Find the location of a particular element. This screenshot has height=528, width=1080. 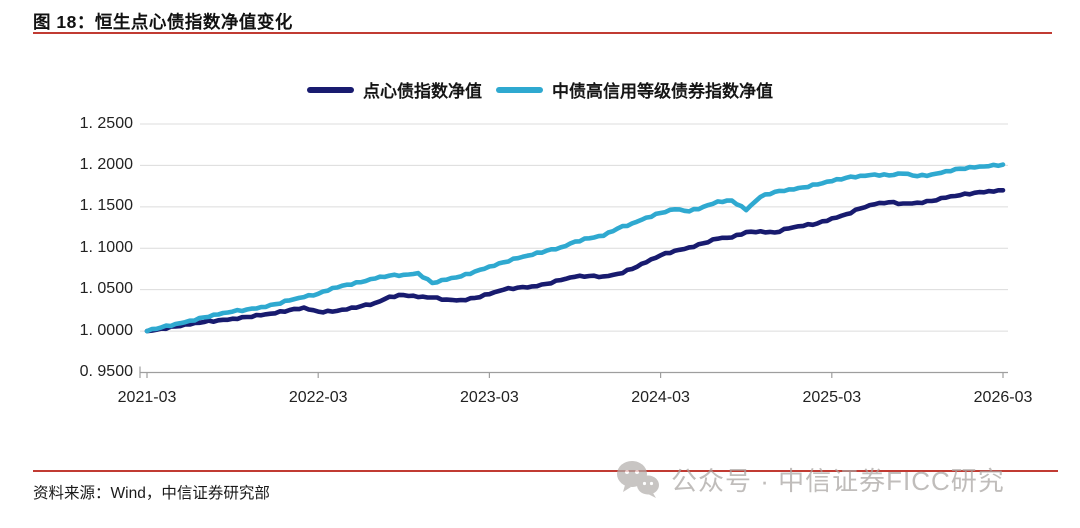

x-axis-tick-label: 2022-03 is located at coordinates (318, 397).